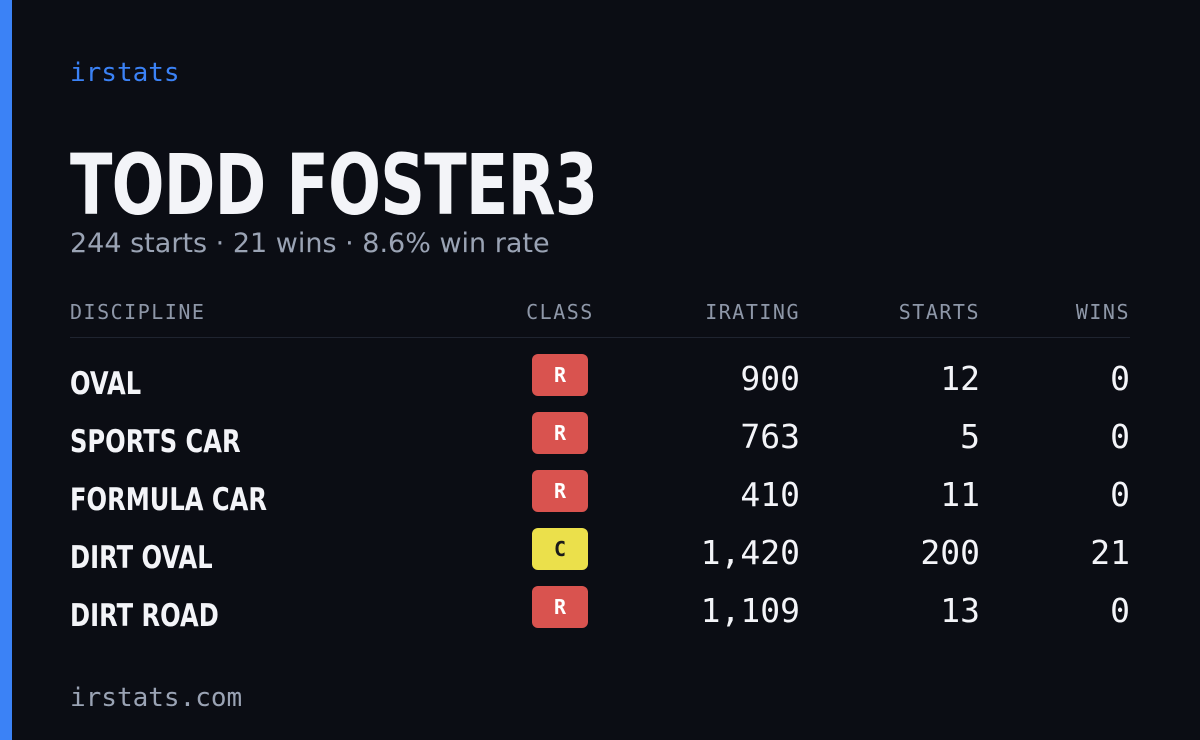 Image resolution: width=1200 pixels, height=740 pixels. I want to click on discipline: FORMULA CAR, so click(169, 500).